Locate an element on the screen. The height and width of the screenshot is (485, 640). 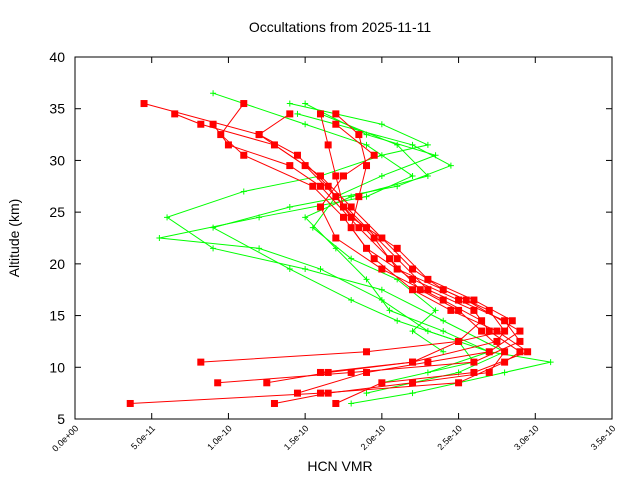
y-axis-label: Altitude (km) is located at coordinates (14, 238).